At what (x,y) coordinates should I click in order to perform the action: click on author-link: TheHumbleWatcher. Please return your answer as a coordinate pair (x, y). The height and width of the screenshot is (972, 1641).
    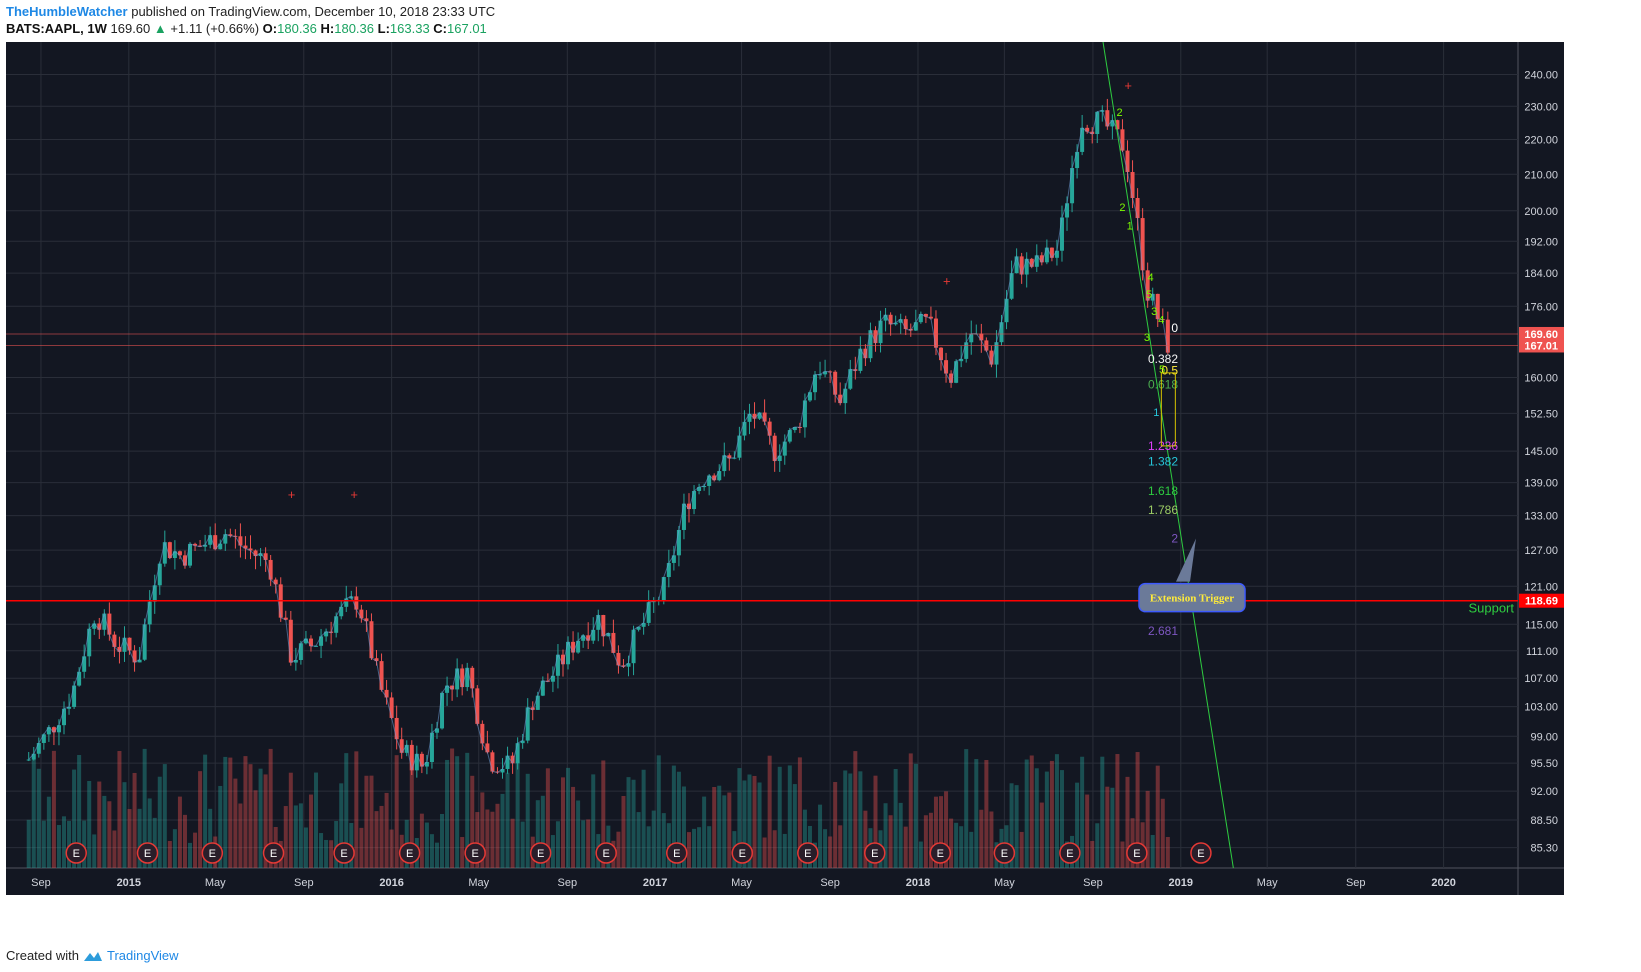
    Looking at the image, I should click on (67, 11).